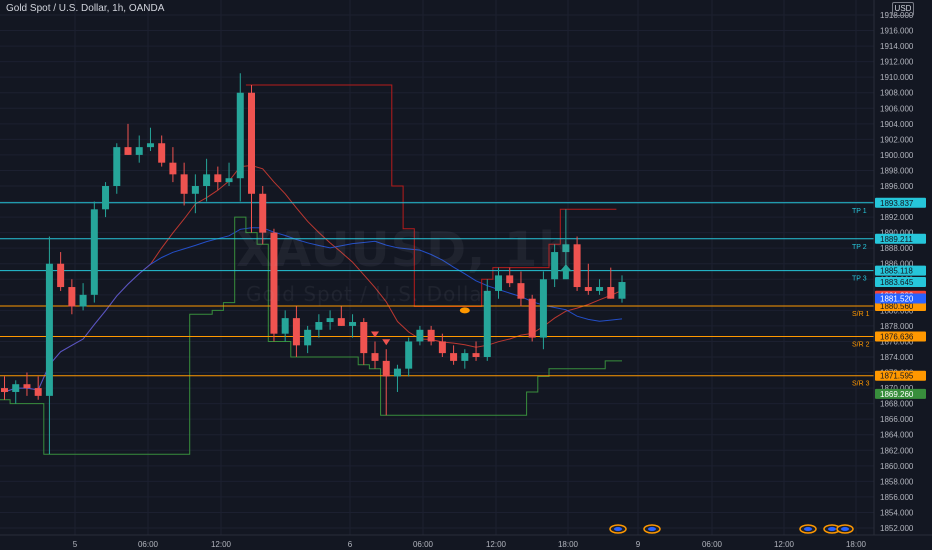 This screenshot has width=932, height=550. What do you see at coordinates (859, 279) in the screenshot?
I see `level-label: TP 3` at bounding box center [859, 279].